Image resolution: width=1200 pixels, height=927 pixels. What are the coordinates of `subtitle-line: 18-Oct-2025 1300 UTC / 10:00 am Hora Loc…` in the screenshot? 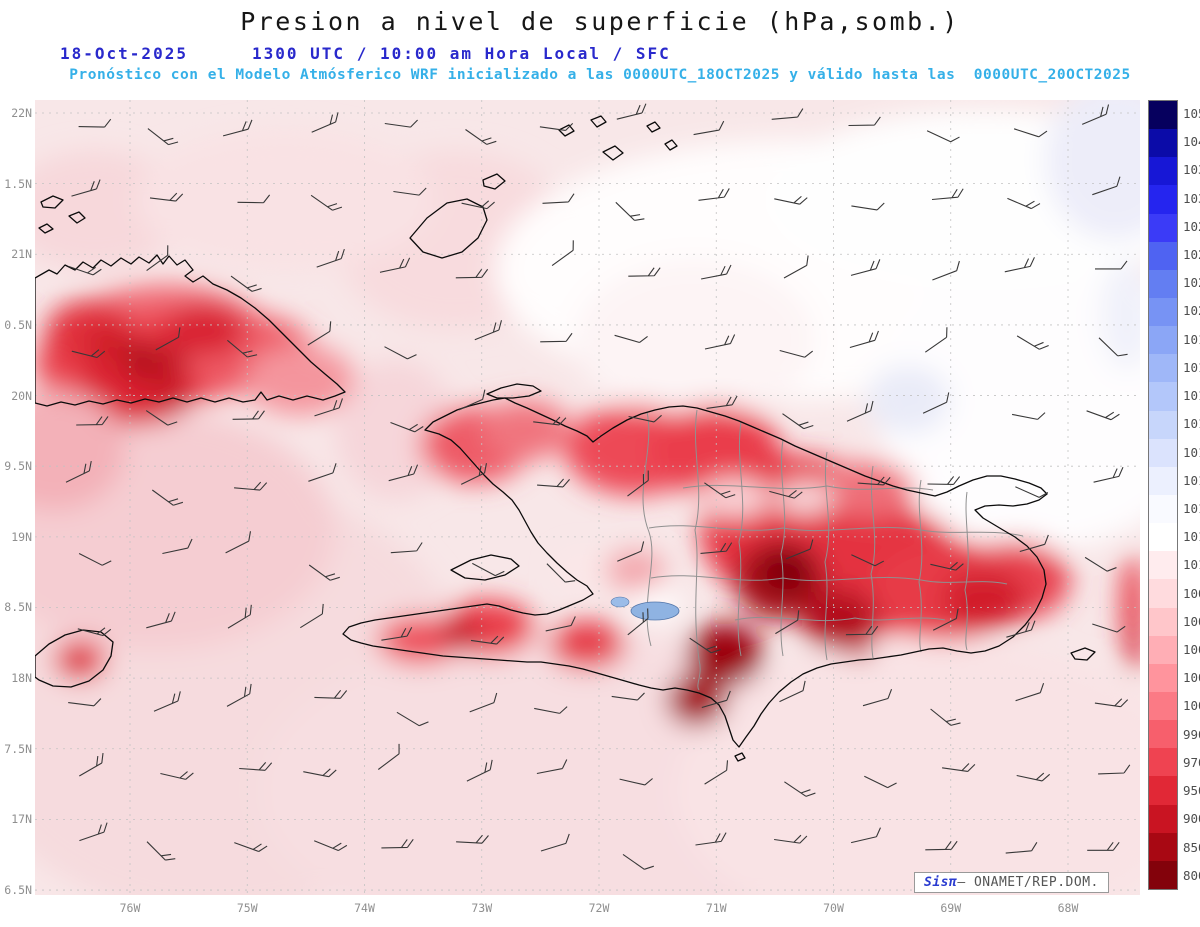 It's located at (600, 54).